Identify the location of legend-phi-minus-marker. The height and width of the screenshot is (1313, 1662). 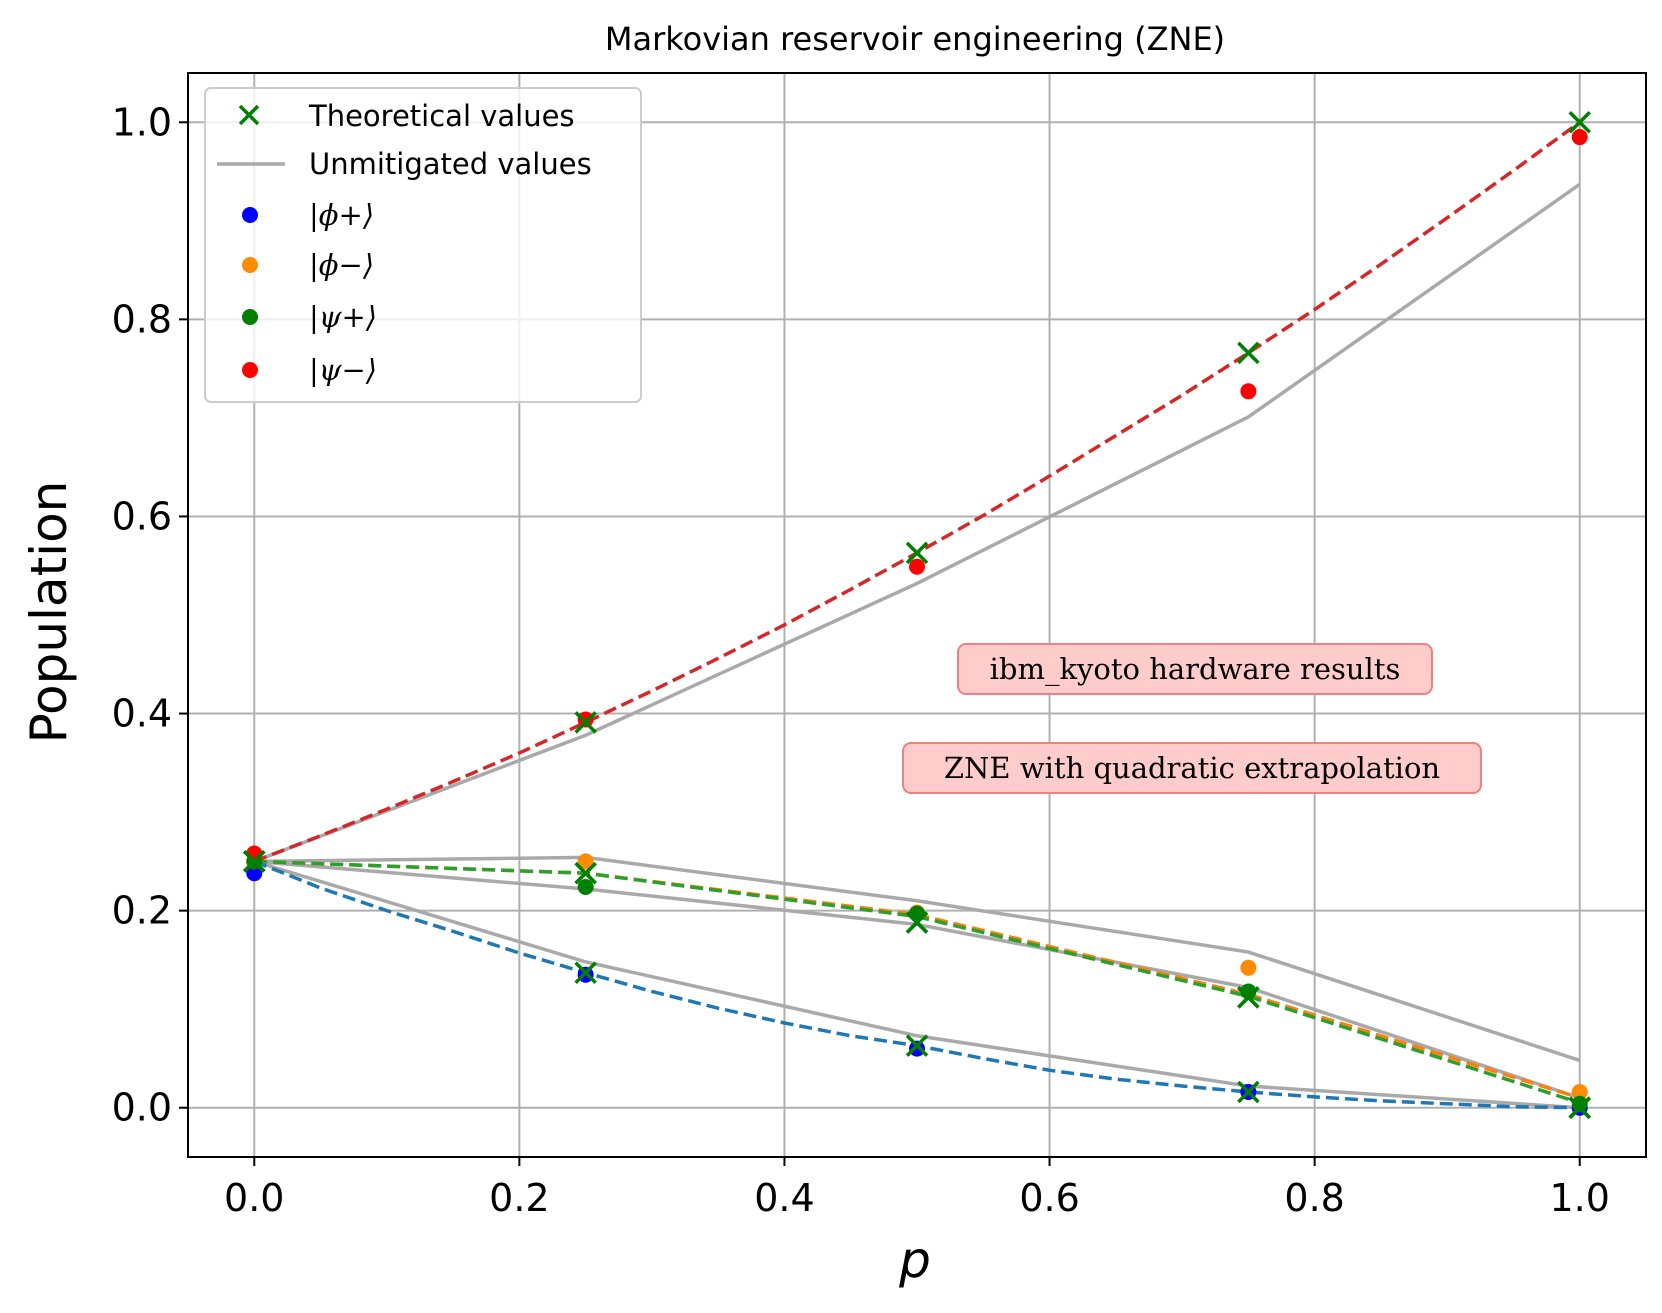
(250, 265).